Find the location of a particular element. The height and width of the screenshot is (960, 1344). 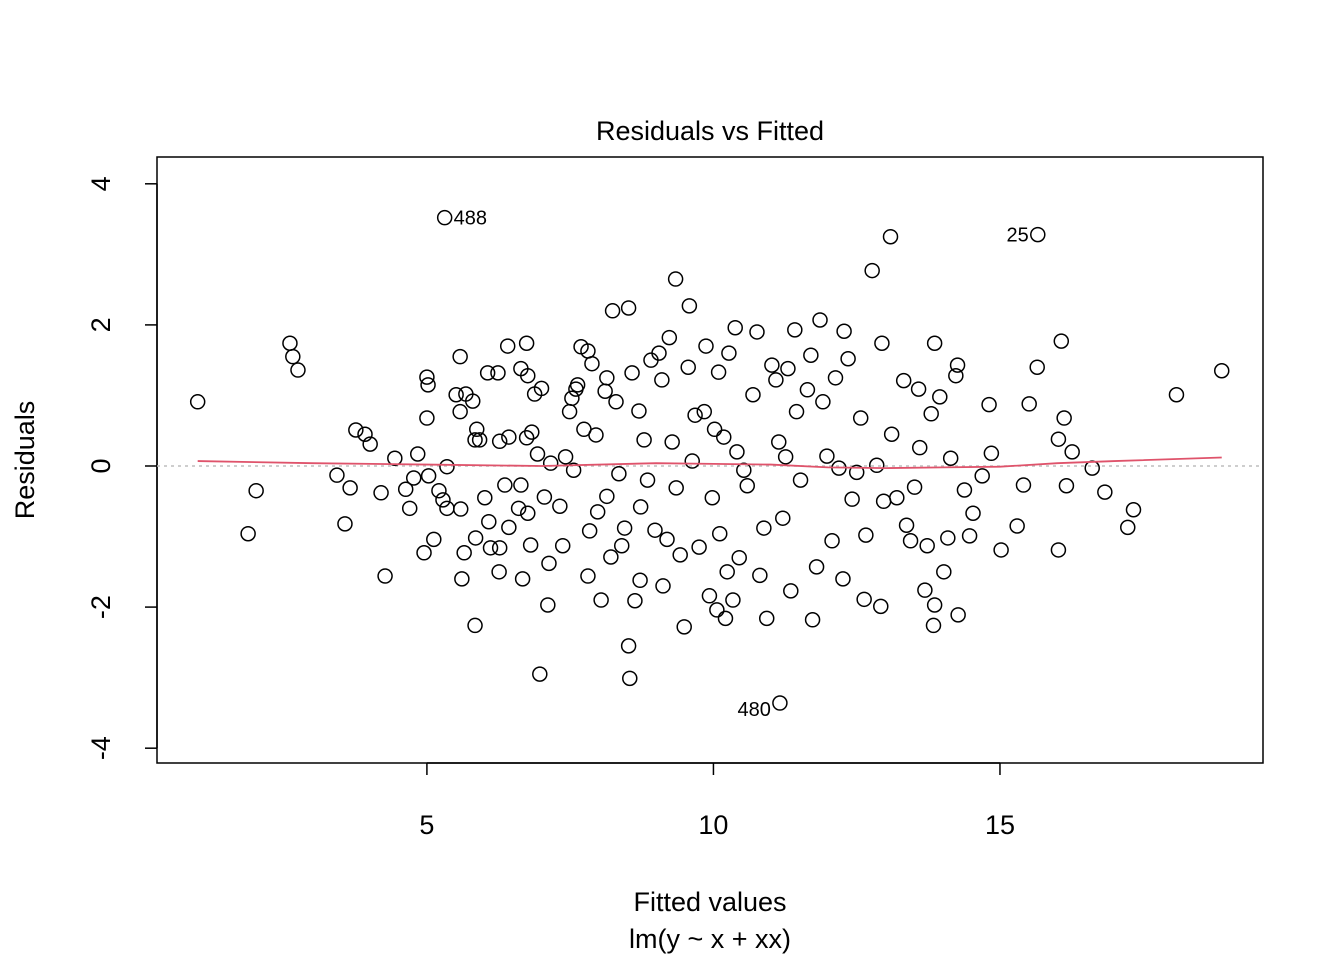

subtitle: lm(y ~ x + xx) is located at coordinates (710, 939).